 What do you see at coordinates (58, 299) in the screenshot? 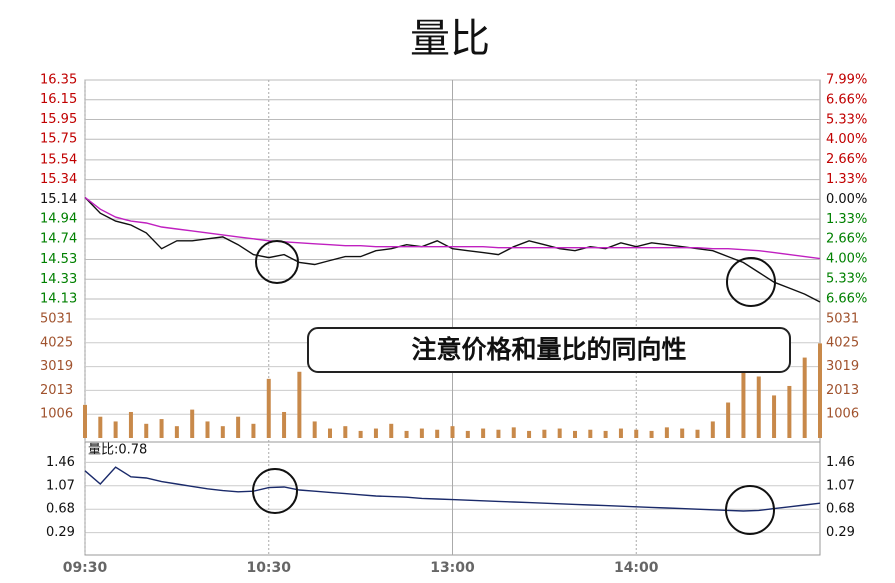
I see `y-tick-label: 14.13` at bounding box center [58, 299].